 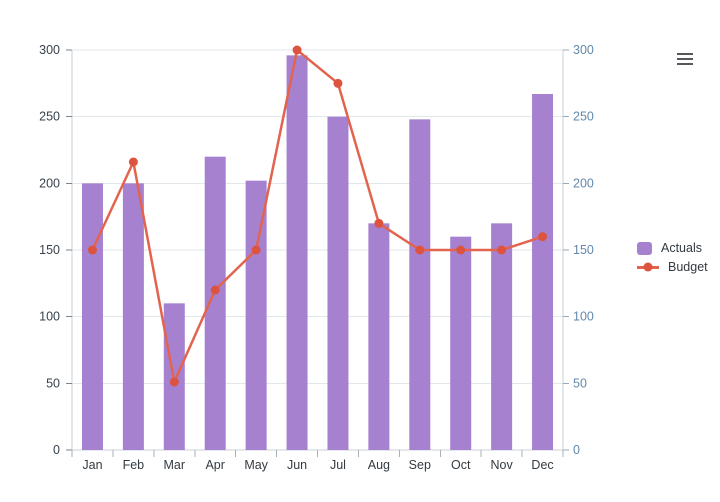 I want to click on y-axis-label-right: 150, so click(x=583, y=250).